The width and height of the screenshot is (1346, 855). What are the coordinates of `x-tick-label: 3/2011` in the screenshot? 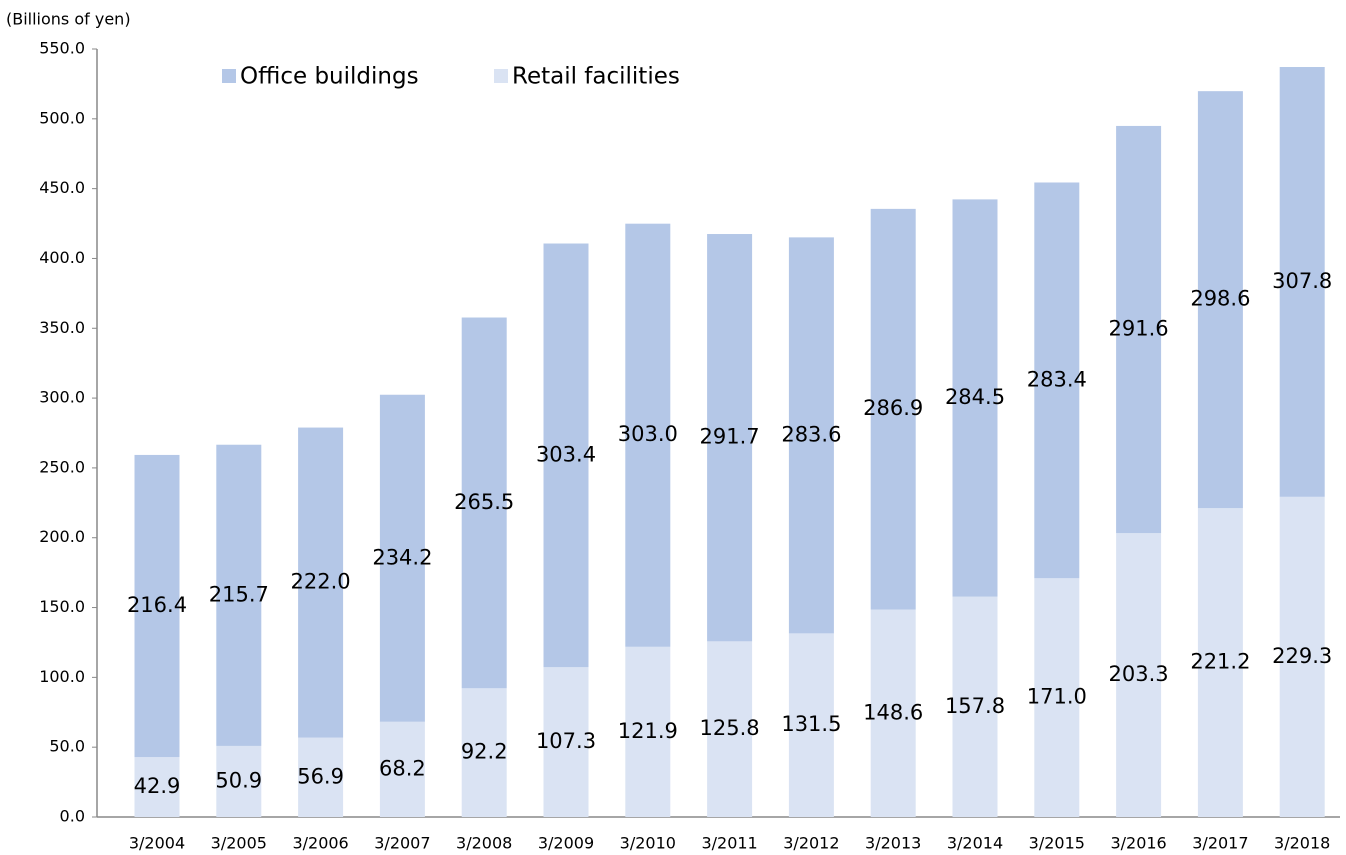 It's located at (729, 843).